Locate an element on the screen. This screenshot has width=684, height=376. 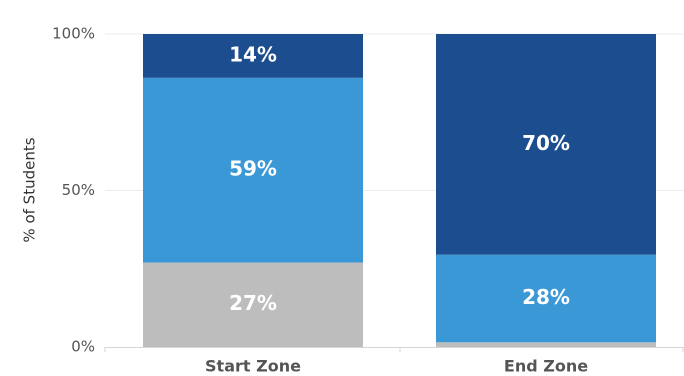
bar-data-label: 28% is located at coordinates (546, 297).